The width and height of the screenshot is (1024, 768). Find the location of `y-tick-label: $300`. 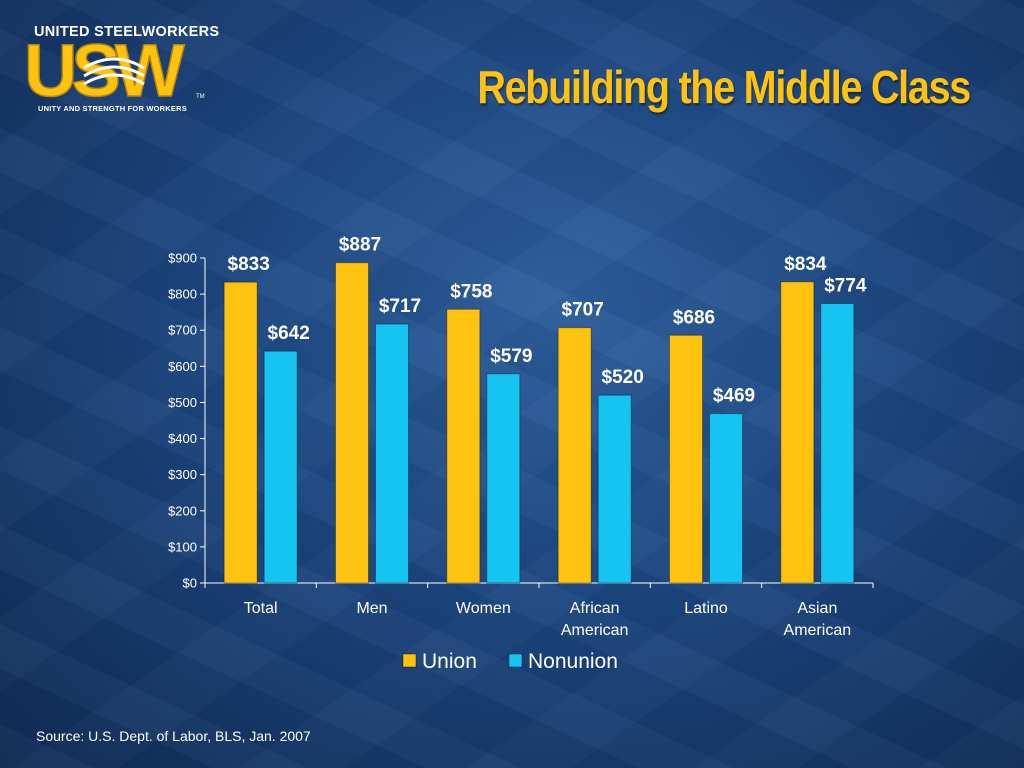

y-tick-label: $300 is located at coordinates (182, 474).